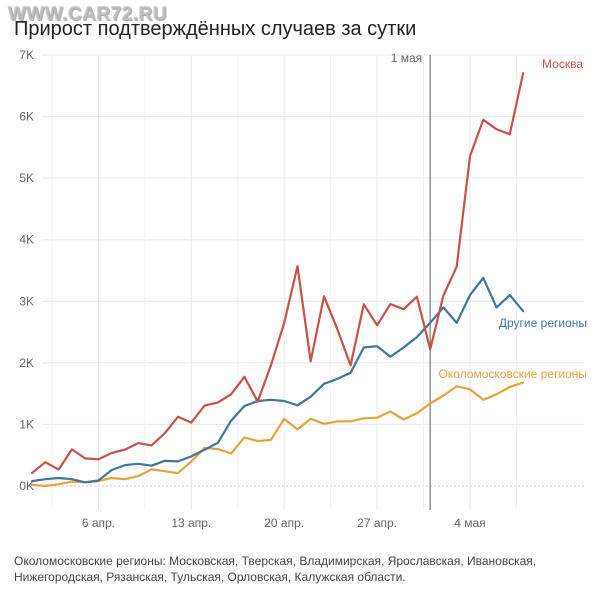 This screenshot has height=599, width=599. I want to click on y-tick-label: 5K, so click(26, 178).